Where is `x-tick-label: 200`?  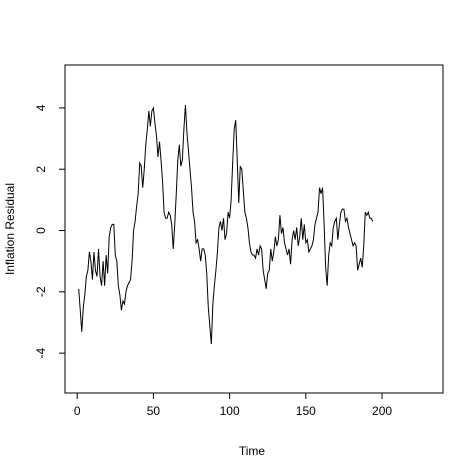 x-tick-label: 200 is located at coordinates (382, 411).